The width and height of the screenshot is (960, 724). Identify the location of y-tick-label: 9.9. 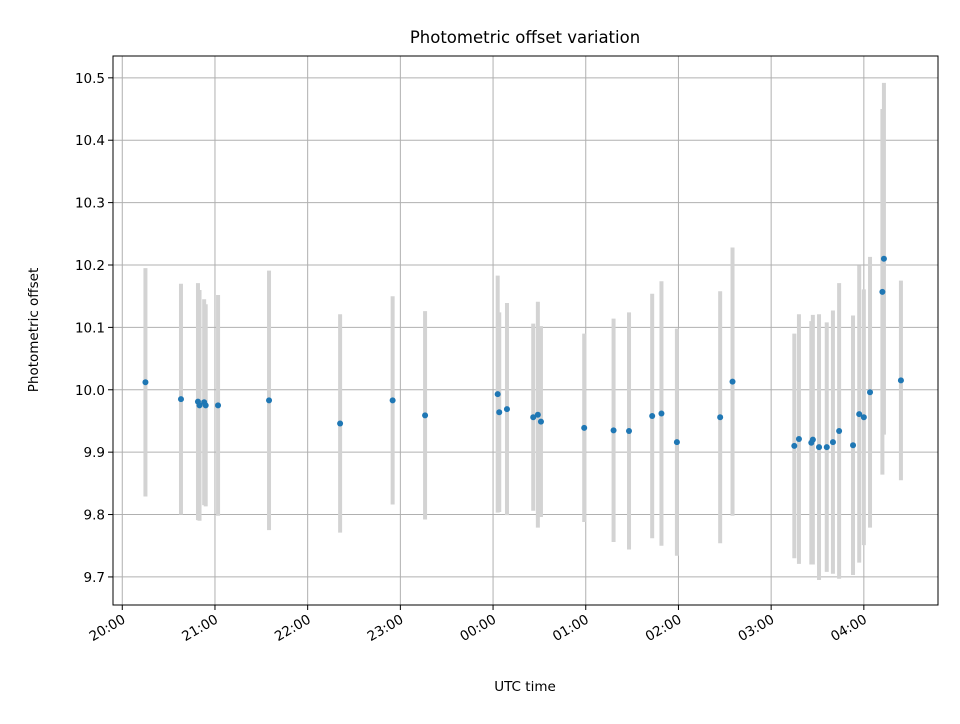
(94, 453).